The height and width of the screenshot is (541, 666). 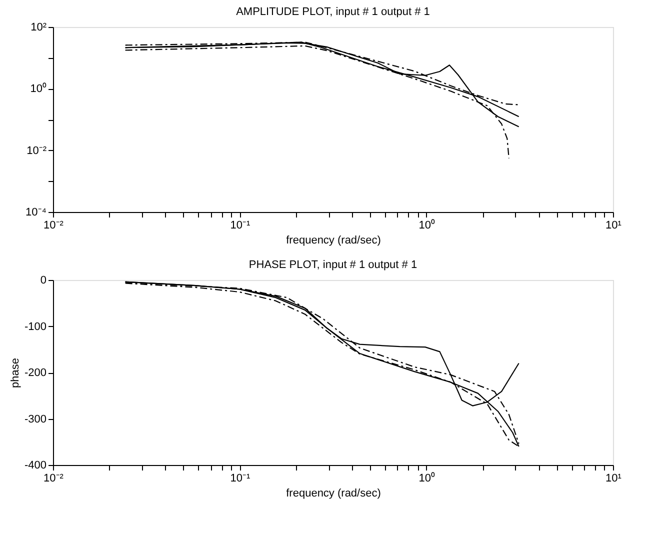 I want to click on chart-title: PHASE PLOT, input # 1 output # 1, so click(x=333, y=265).